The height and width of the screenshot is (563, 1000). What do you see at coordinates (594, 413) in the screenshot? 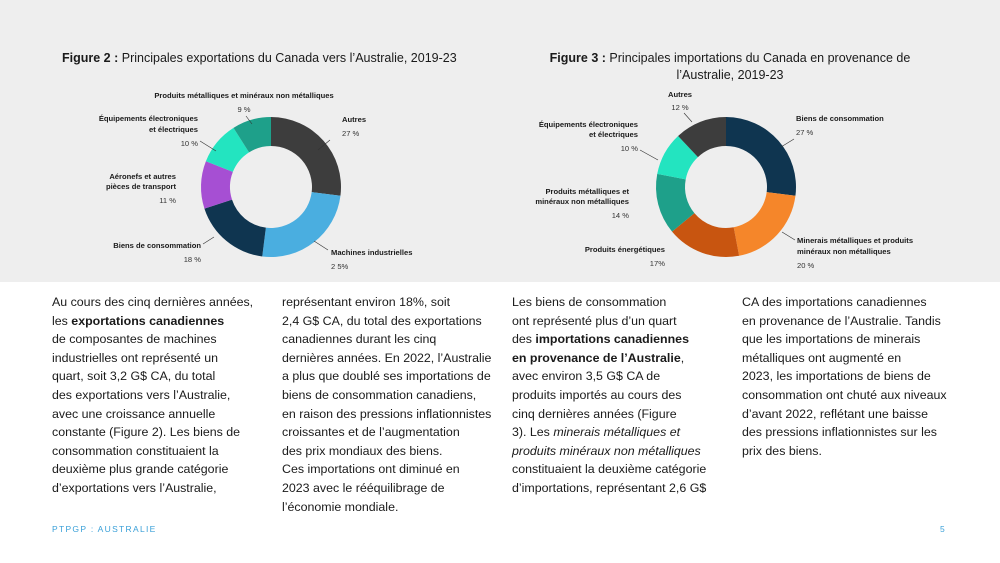
I see `text-run: cinq dernières années (Figure` at bounding box center [594, 413].